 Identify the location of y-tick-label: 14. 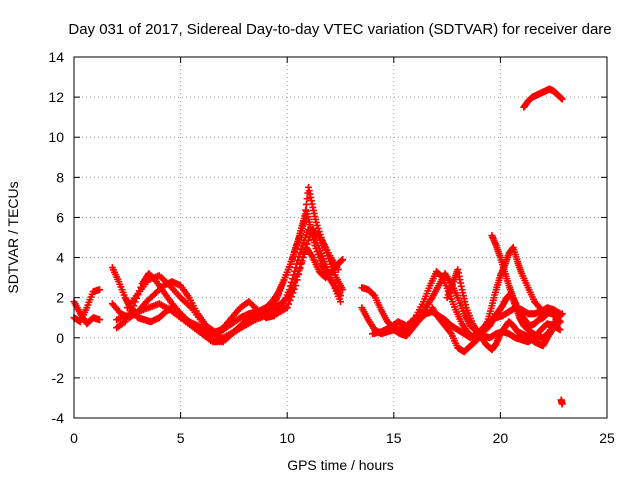
(56, 57).